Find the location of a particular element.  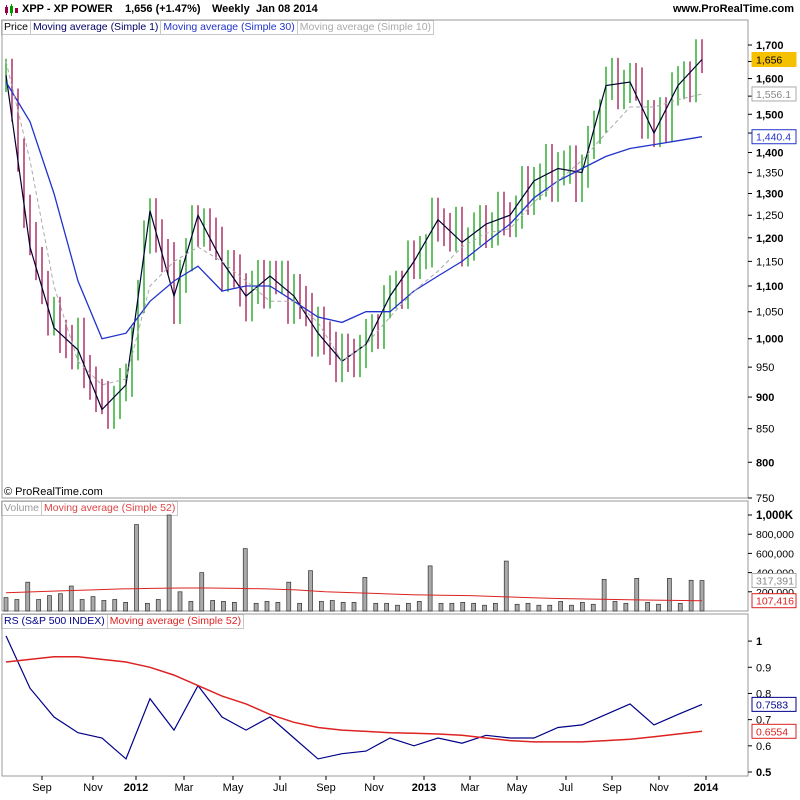

legend-ma30: Moving average (Simple 30) is located at coordinates (229, 27).